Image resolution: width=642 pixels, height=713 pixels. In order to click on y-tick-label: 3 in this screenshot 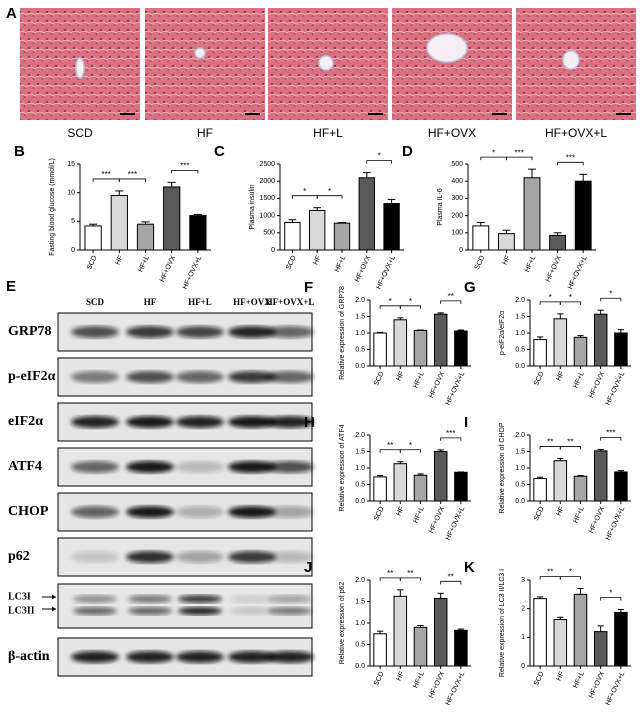, I will do `click(523, 580)`.